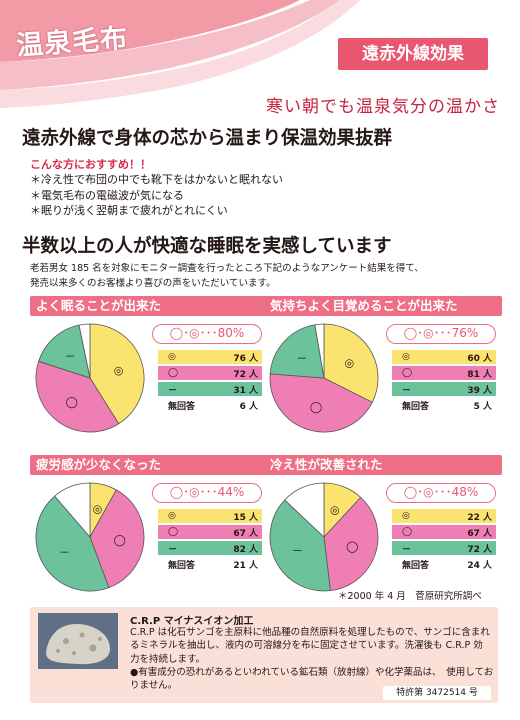 The height and width of the screenshot is (720, 520). Describe the element at coordinates (207, 246) in the screenshot. I see `headline-survey: 半数以上の人が快適な睡眠を実感しています` at that location.